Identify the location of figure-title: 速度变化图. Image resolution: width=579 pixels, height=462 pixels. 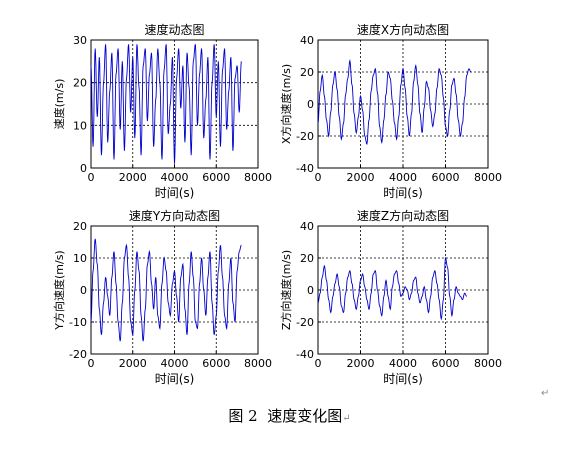
(305, 416).